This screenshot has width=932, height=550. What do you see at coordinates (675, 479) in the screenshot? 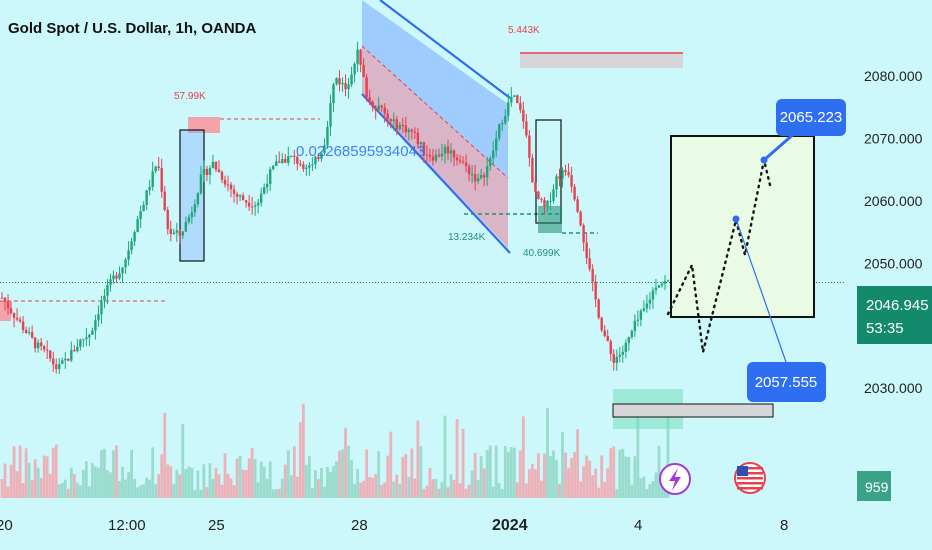
I see `lightning-shape` at bounding box center [675, 479].